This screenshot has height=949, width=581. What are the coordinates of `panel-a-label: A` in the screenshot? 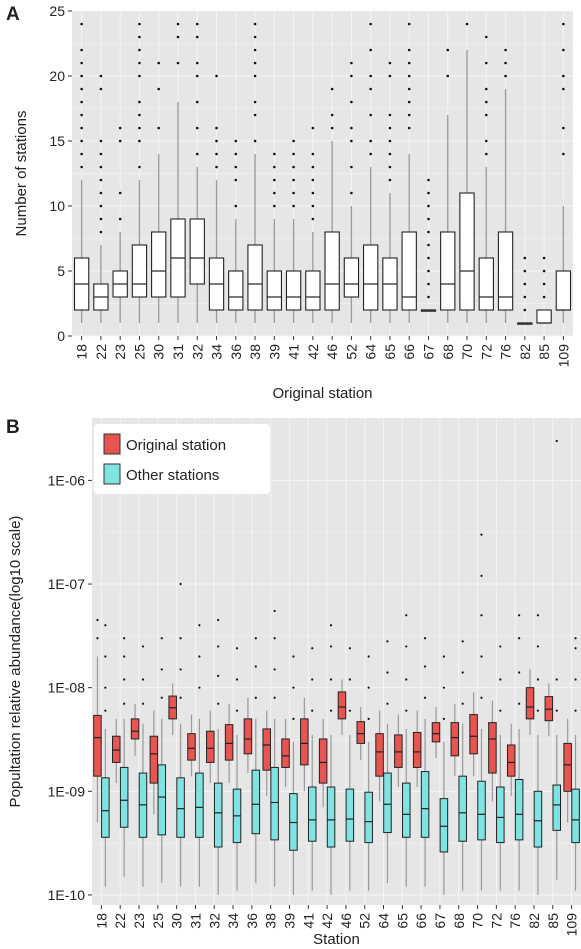 It's located at (13, 14).